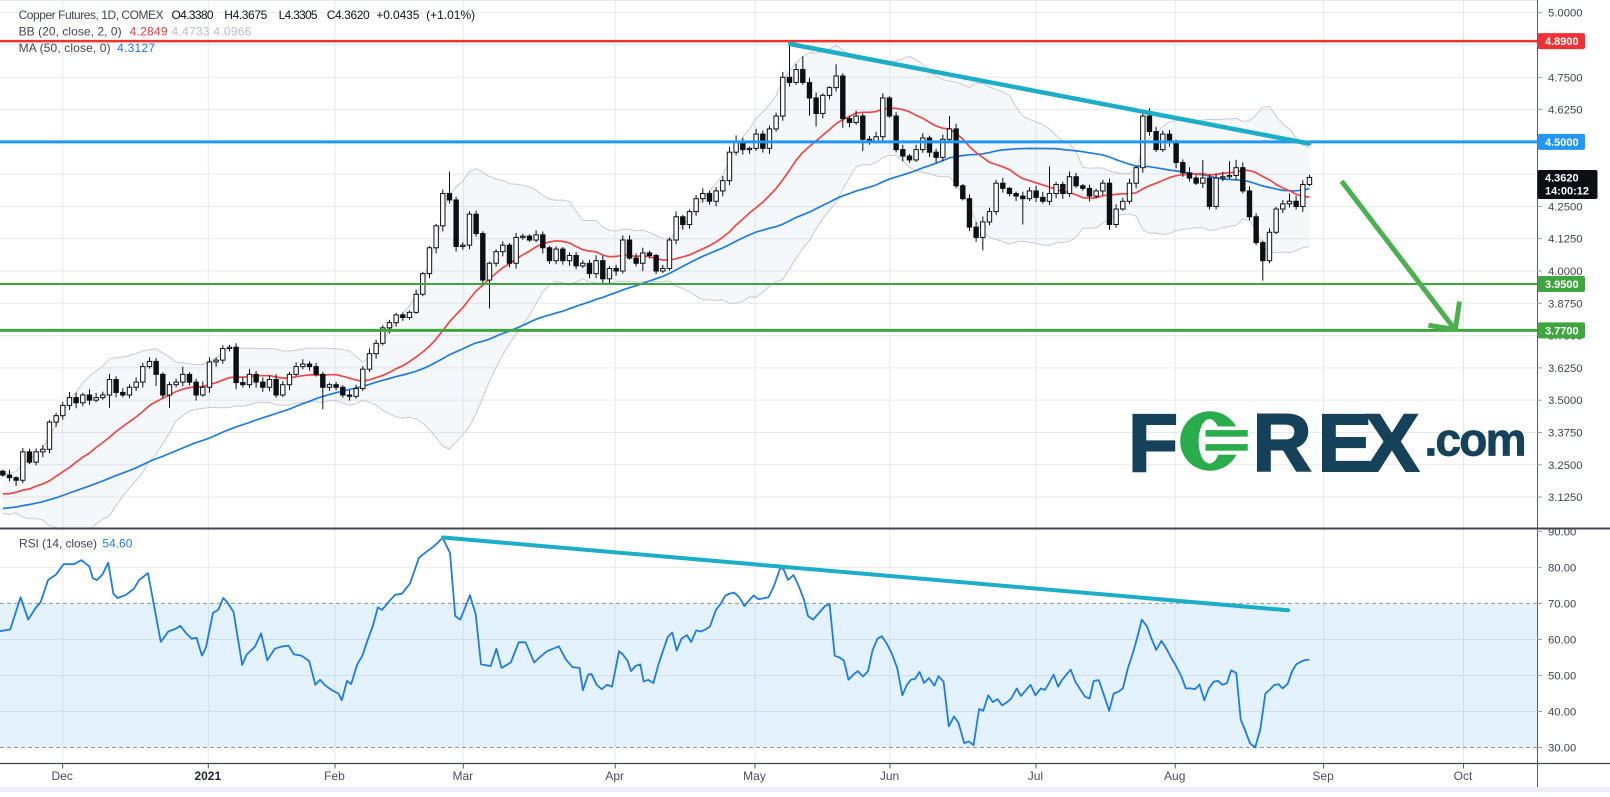 The height and width of the screenshot is (797, 1610). What do you see at coordinates (1562, 568) in the screenshot?
I see `svg-text: 80.00` at bounding box center [1562, 568].